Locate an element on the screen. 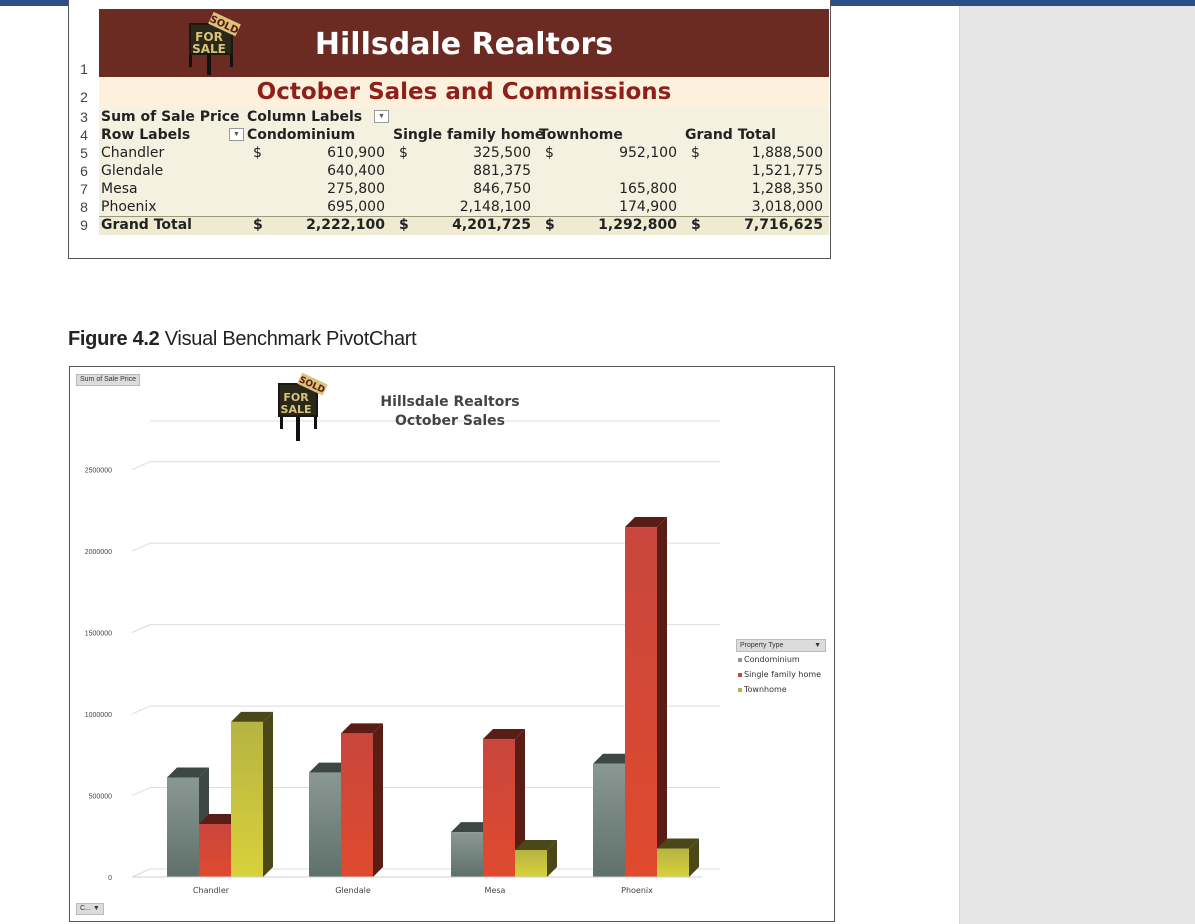  x-tick-label: Phoenix is located at coordinates (637, 890).